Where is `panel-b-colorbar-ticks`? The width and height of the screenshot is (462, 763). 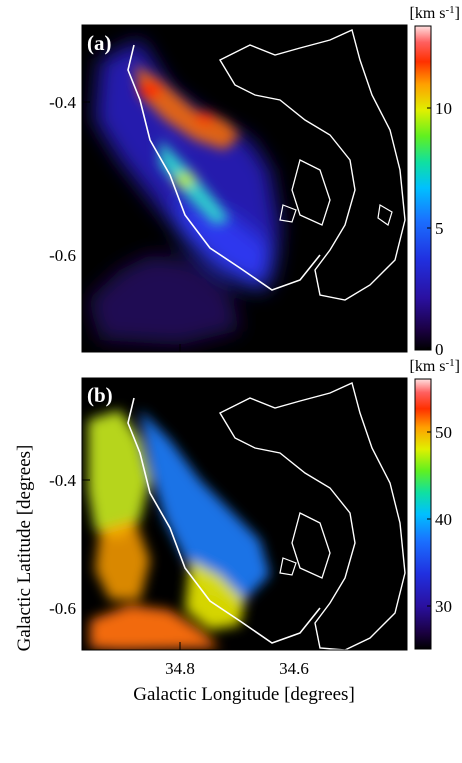
panel-b-colorbar-ticks is located at coordinates (429, 519).